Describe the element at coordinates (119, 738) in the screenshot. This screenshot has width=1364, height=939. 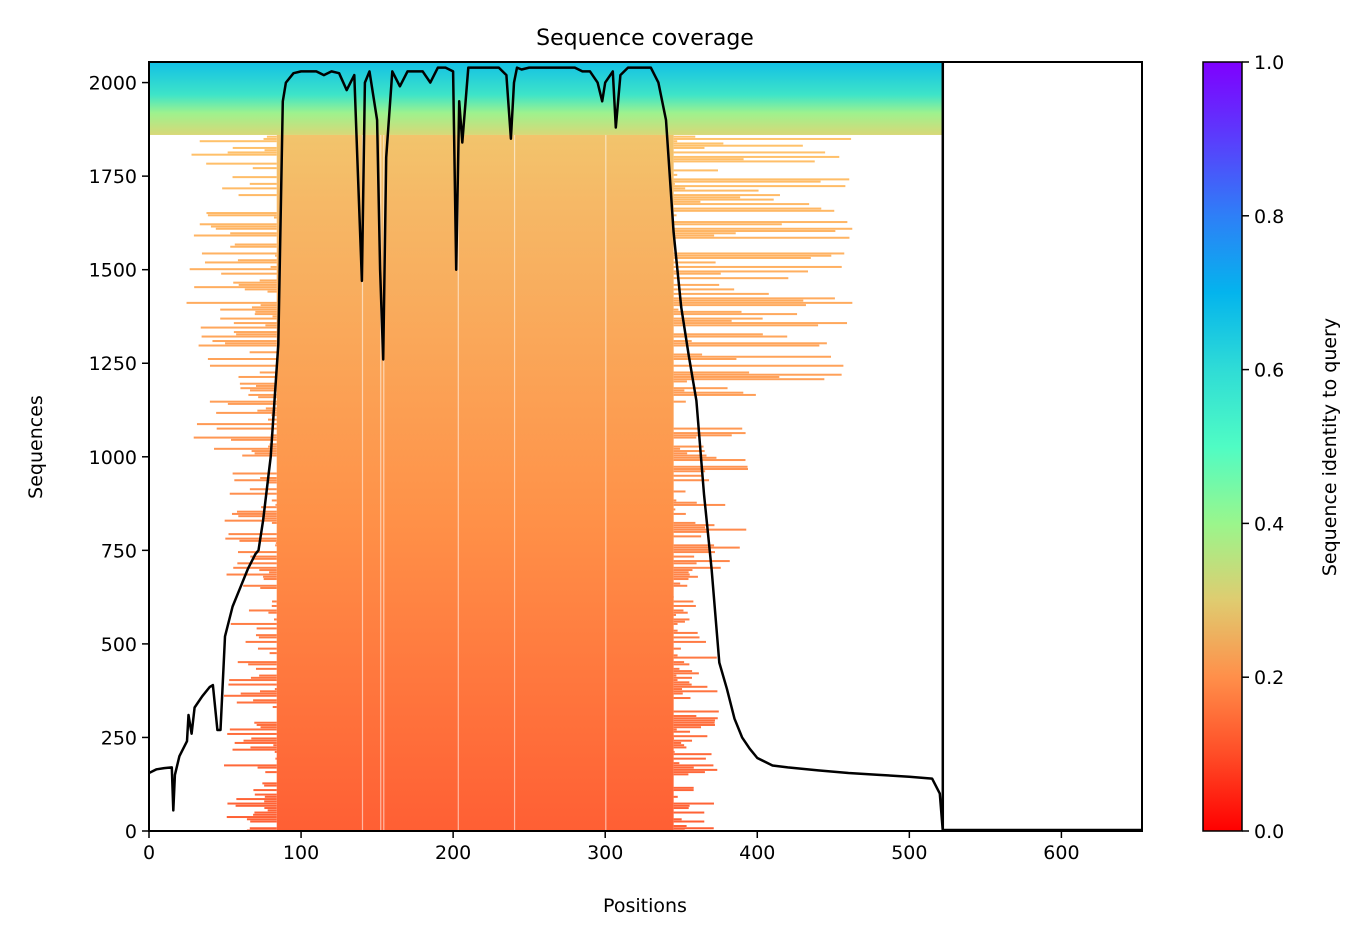
I see `y-tick-label: 250` at that location.